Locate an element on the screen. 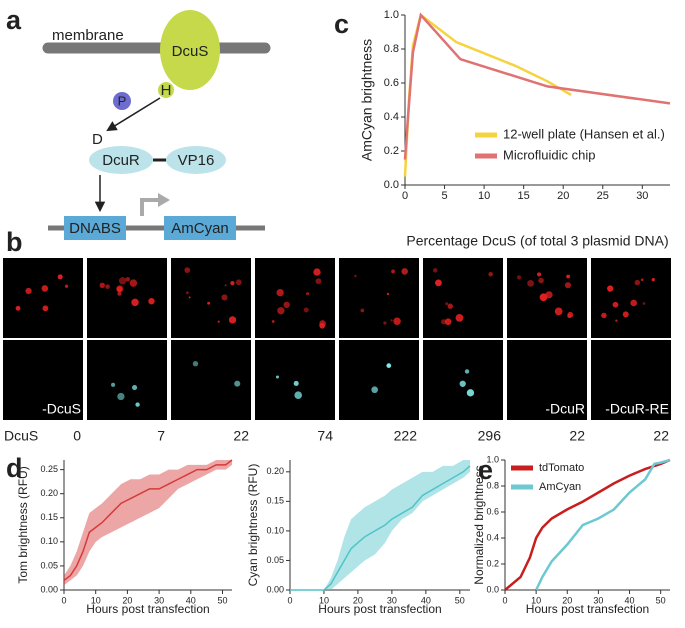 The image size is (685, 628). arrow is located at coordinates (133, 114).